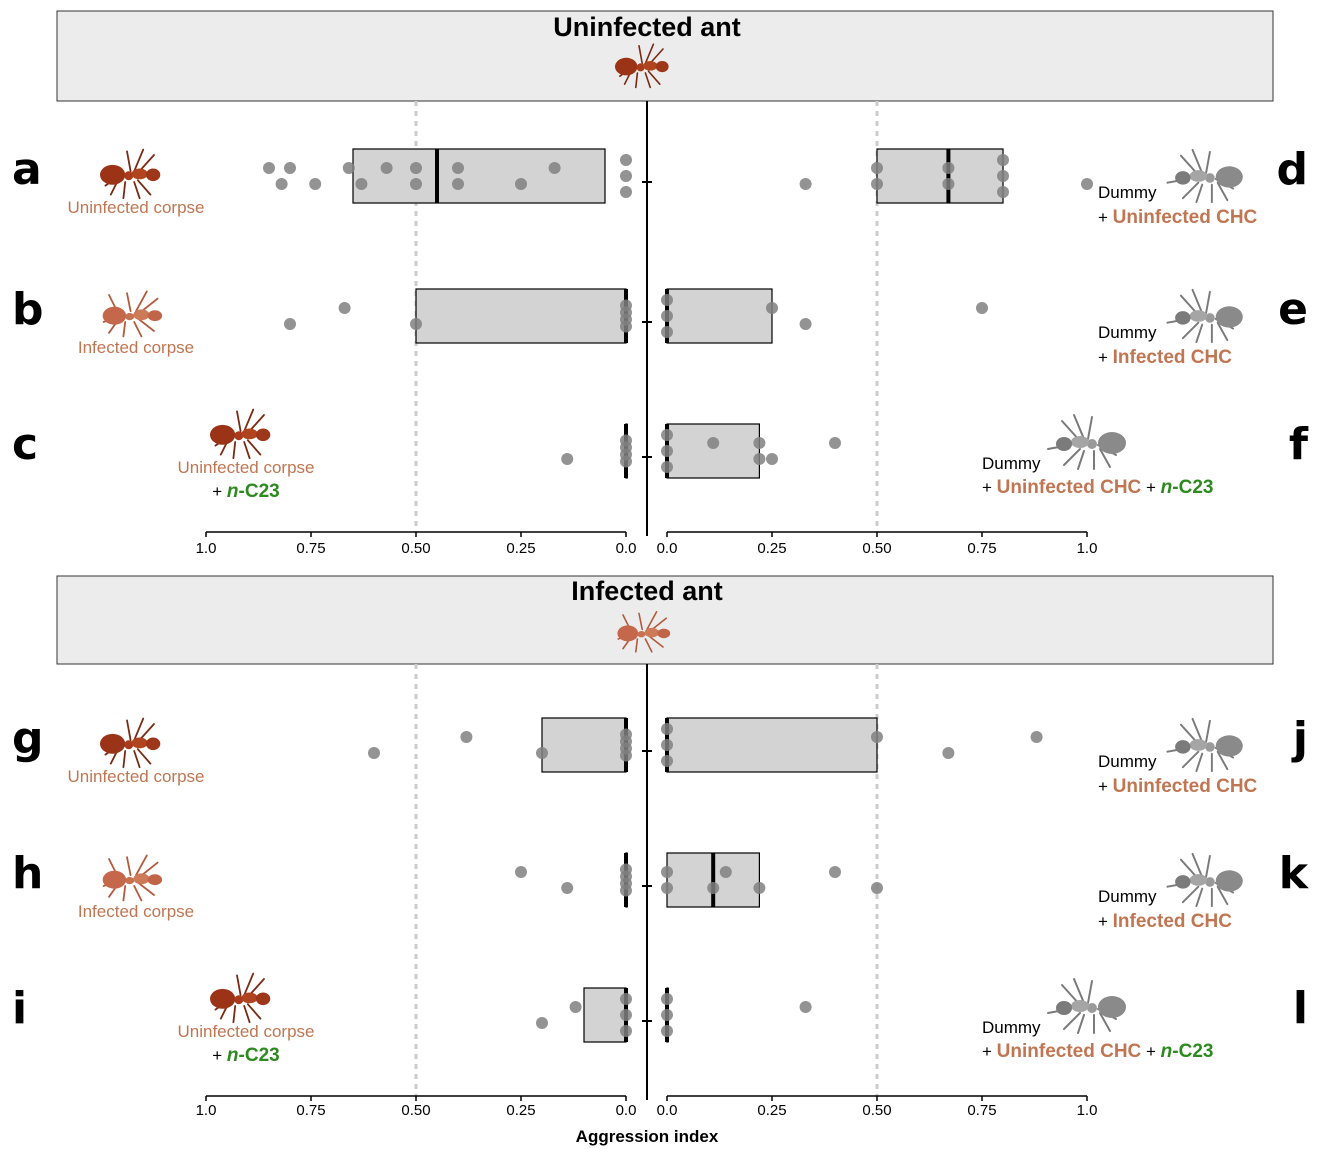  I want to click on tick-label-left: 1.0, so click(206, 1110).